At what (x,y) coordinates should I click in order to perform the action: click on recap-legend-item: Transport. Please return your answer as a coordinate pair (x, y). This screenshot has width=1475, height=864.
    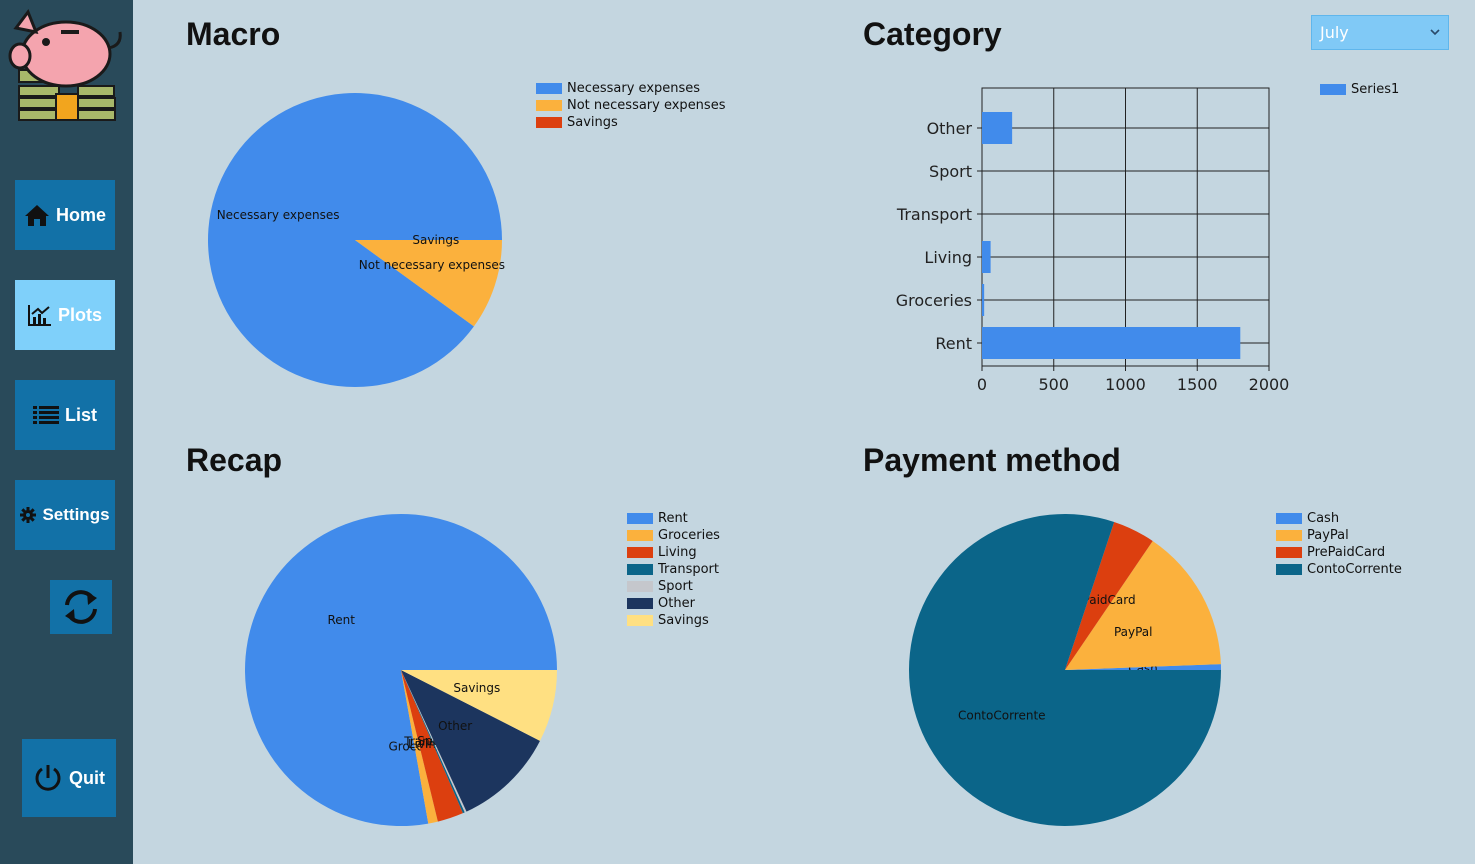
    Looking at the image, I should click on (673, 569).